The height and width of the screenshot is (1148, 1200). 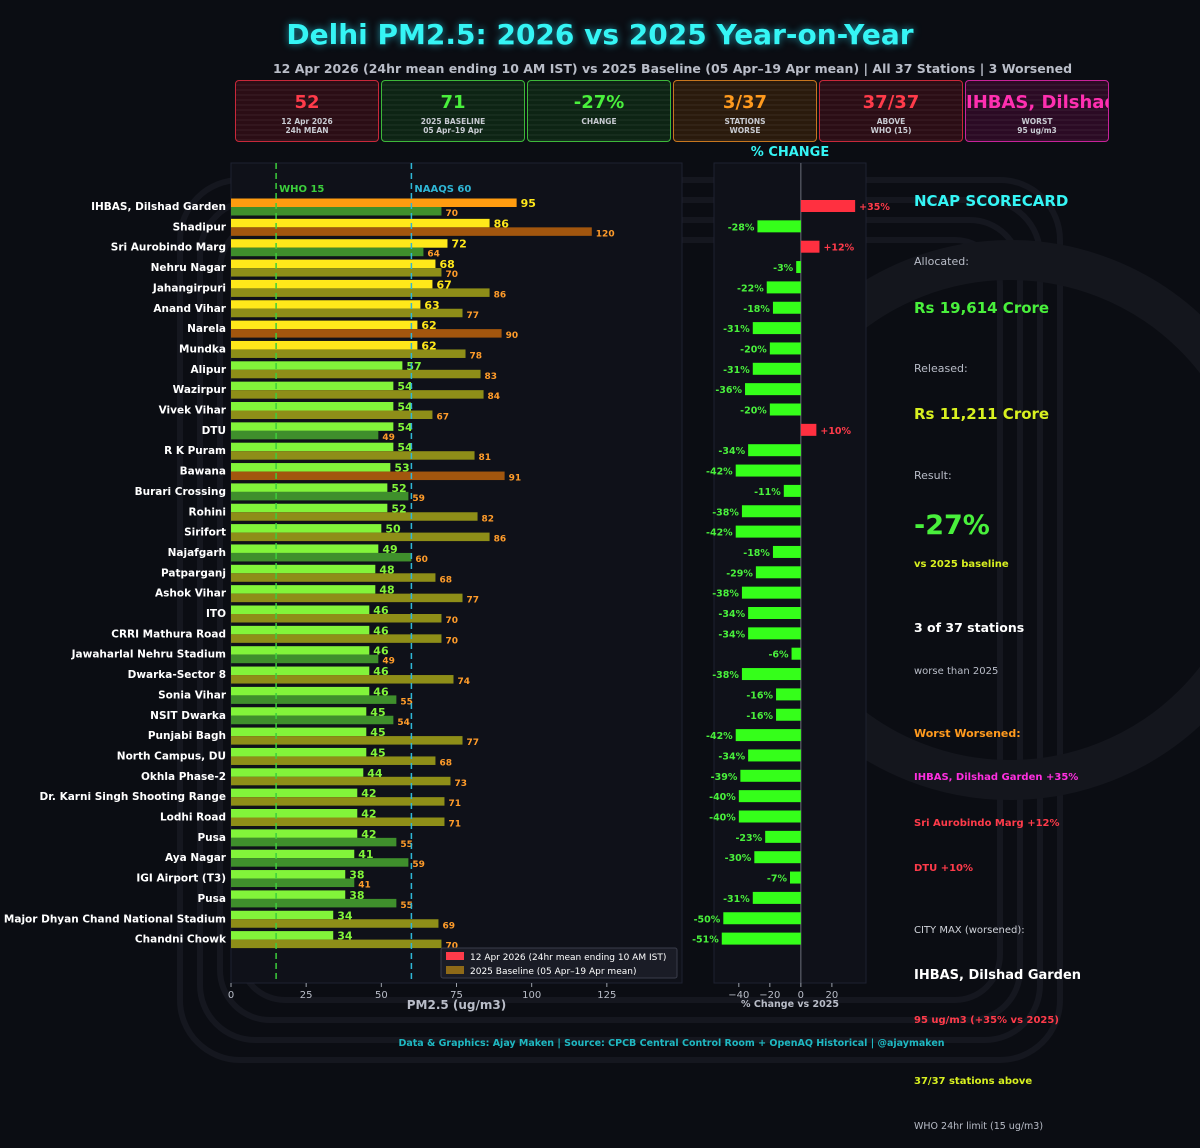 What do you see at coordinates (969, 627) in the screenshot?
I see `worse-count: 3 of 37 stations` at bounding box center [969, 627].